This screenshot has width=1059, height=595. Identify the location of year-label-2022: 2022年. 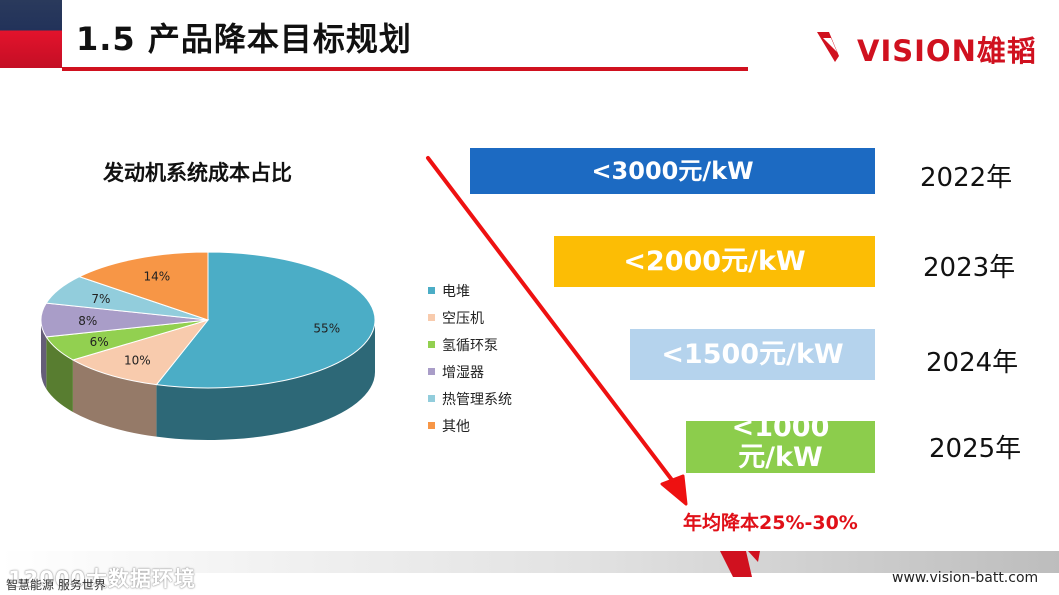
(966, 178).